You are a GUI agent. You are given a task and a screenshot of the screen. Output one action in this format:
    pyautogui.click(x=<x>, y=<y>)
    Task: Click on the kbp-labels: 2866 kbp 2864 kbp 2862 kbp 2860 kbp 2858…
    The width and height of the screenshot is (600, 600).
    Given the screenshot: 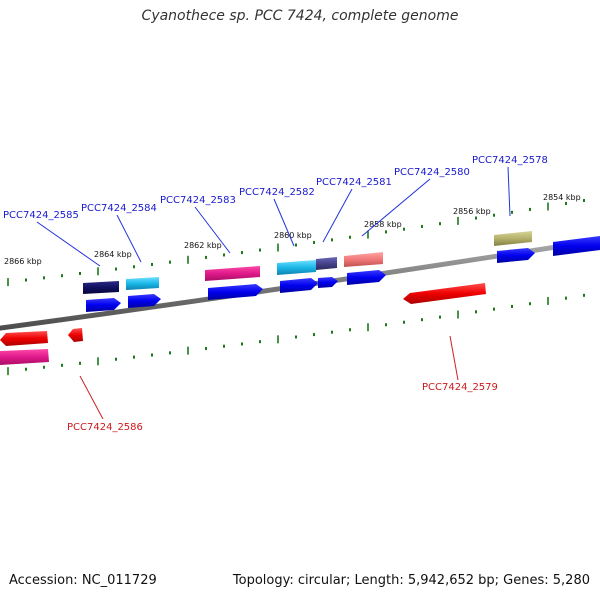 What is the action you would take?
    pyautogui.click(x=292, y=229)
    